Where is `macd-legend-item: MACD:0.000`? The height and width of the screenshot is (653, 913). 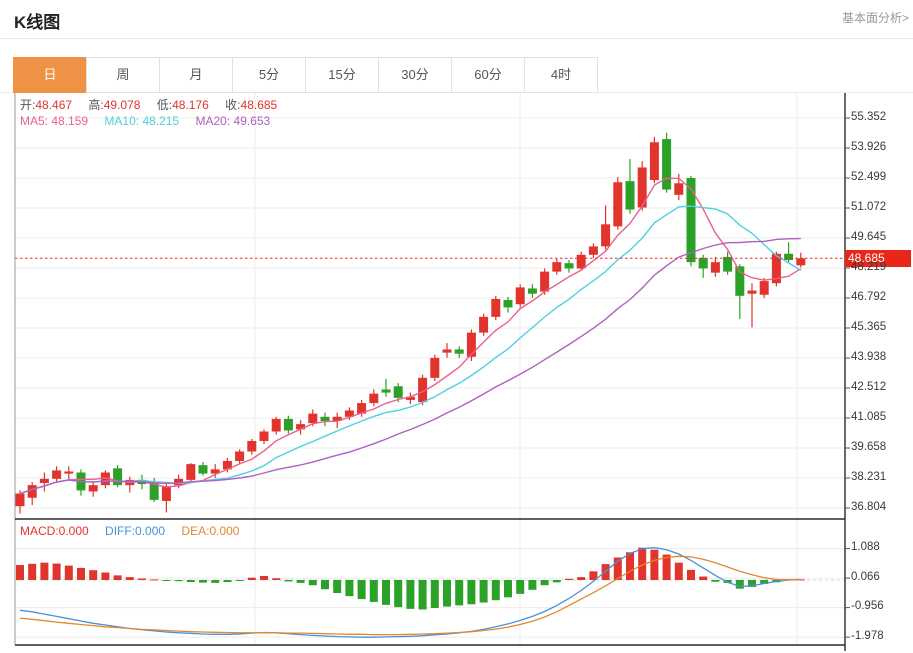
macd-legend-item: MACD:0.000 is located at coordinates (54, 531).